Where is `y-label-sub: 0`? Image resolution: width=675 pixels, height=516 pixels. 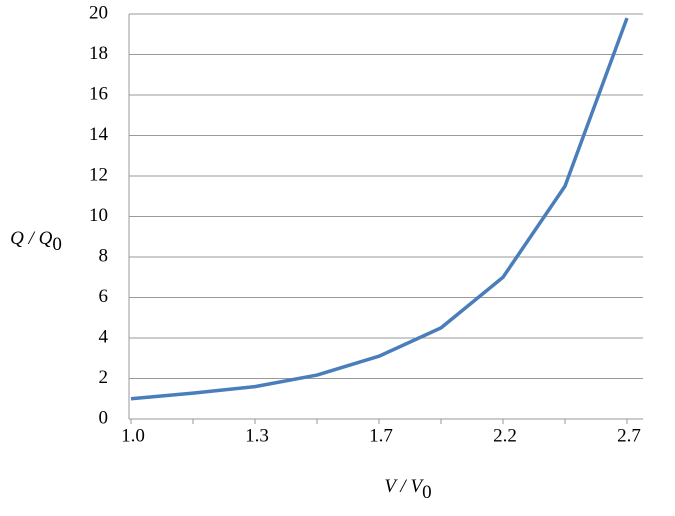 y-label-sub: 0 is located at coordinates (57, 244).